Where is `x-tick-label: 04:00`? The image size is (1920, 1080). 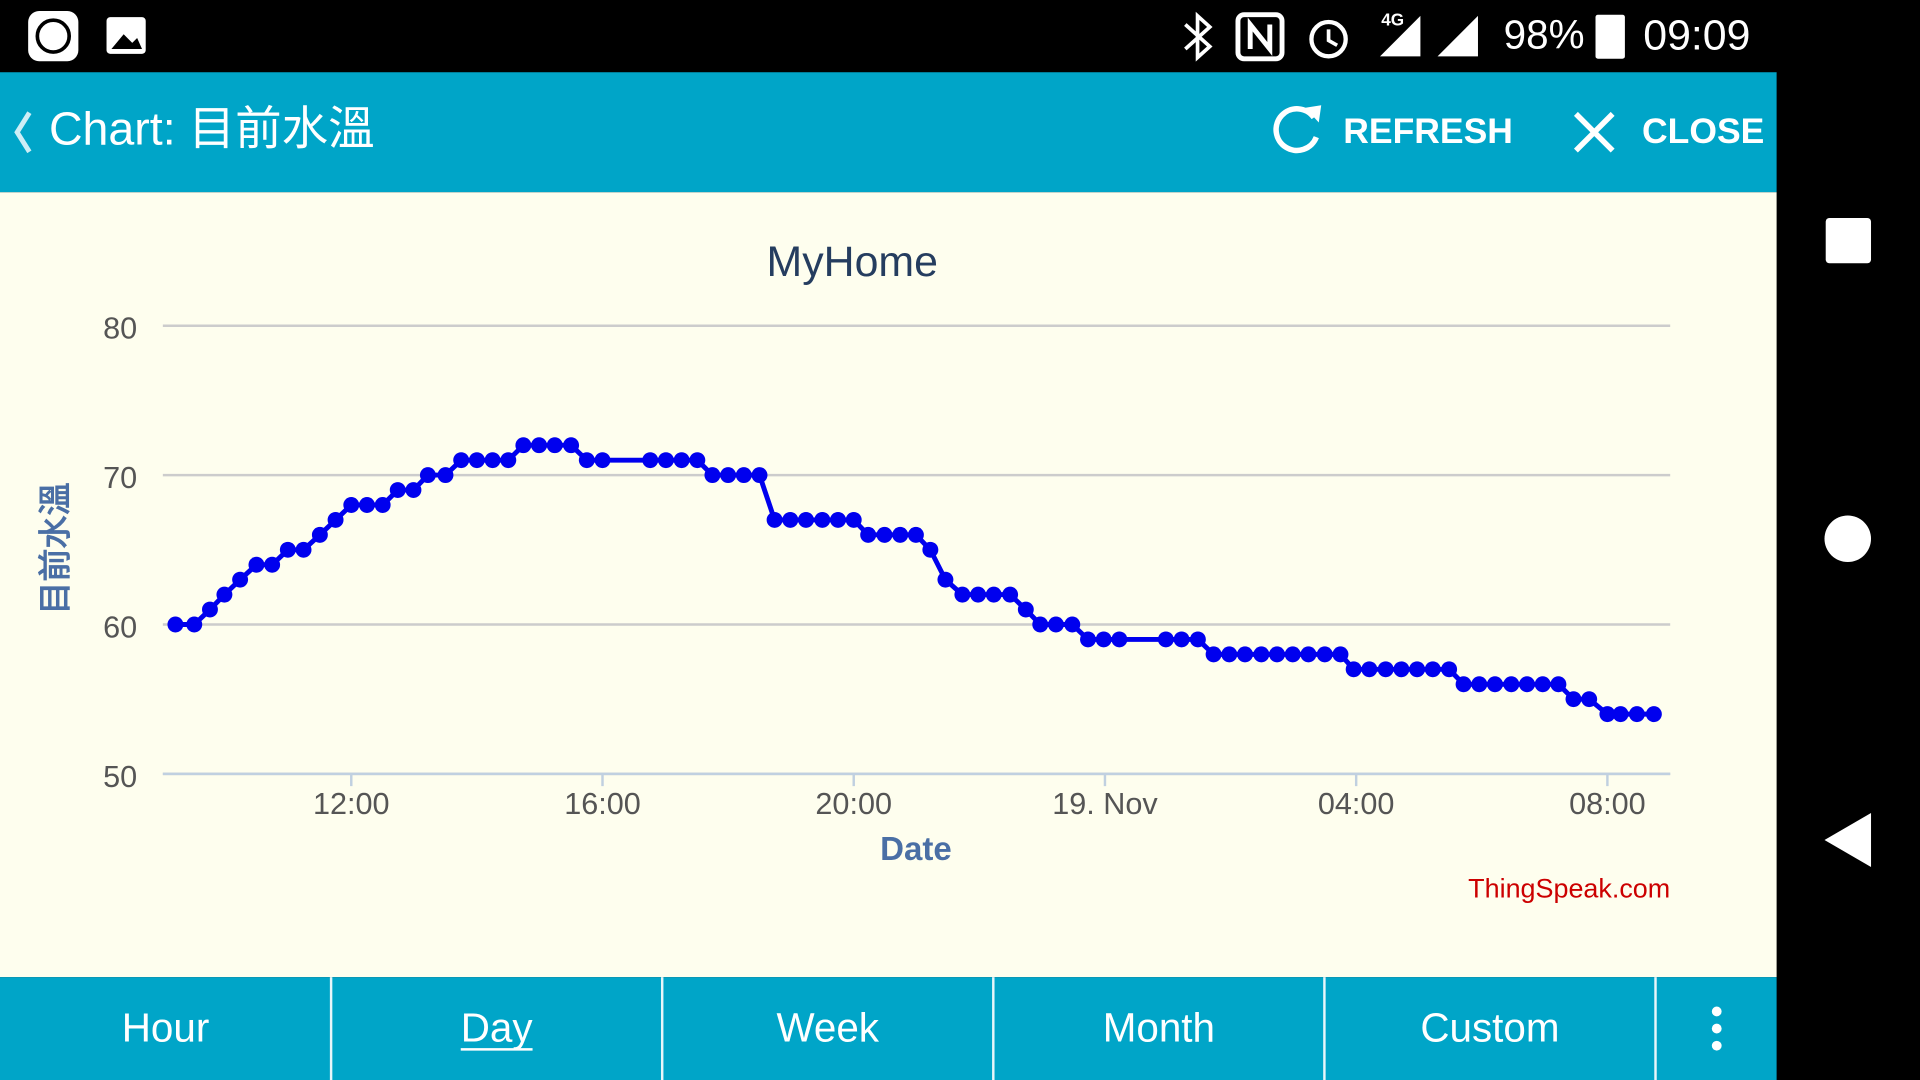 x-tick-label: 04:00 is located at coordinates (1356, 804).